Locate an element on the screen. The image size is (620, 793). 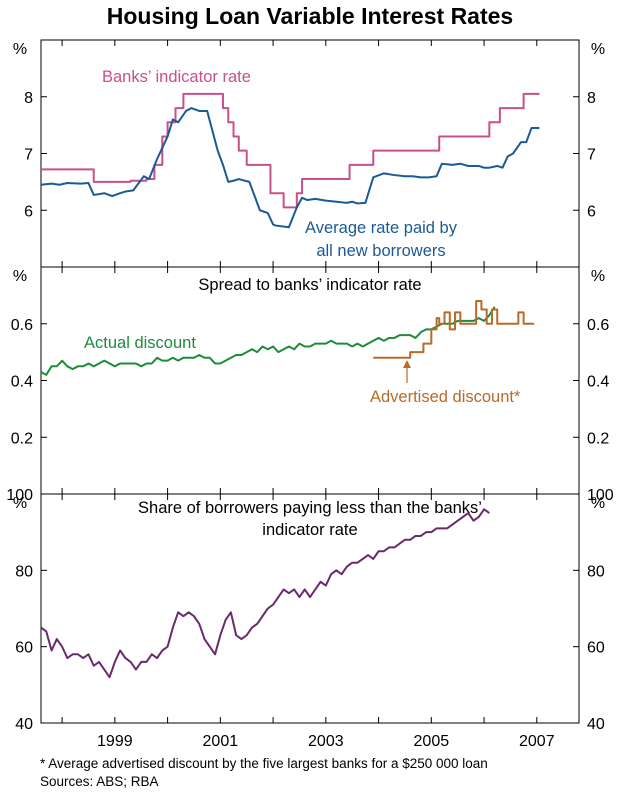
unit-label-bottom-left: % is located at coordinates (20, 503).